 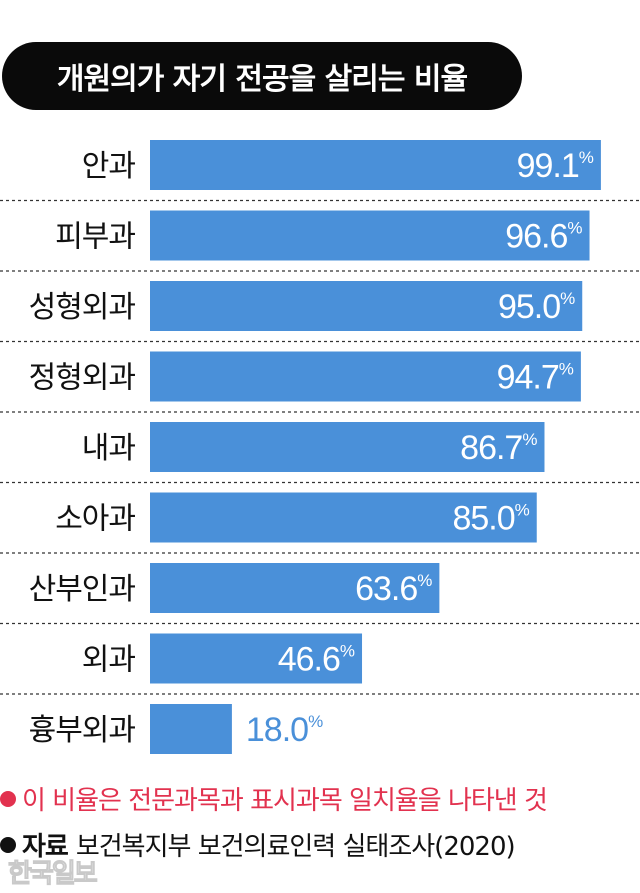 I want to click on value-label: 94.7%, so click(x=535, y=378).